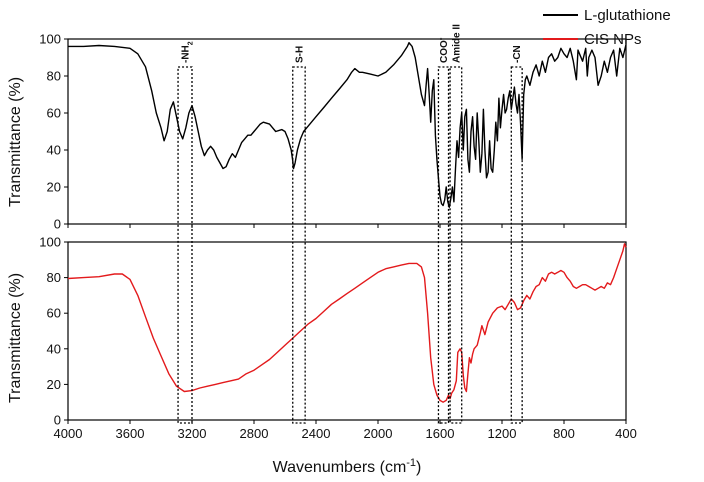 The width and height of the screenshot is (704, 482). I want to click on x-tick-label: 1200, so click(502, 433).